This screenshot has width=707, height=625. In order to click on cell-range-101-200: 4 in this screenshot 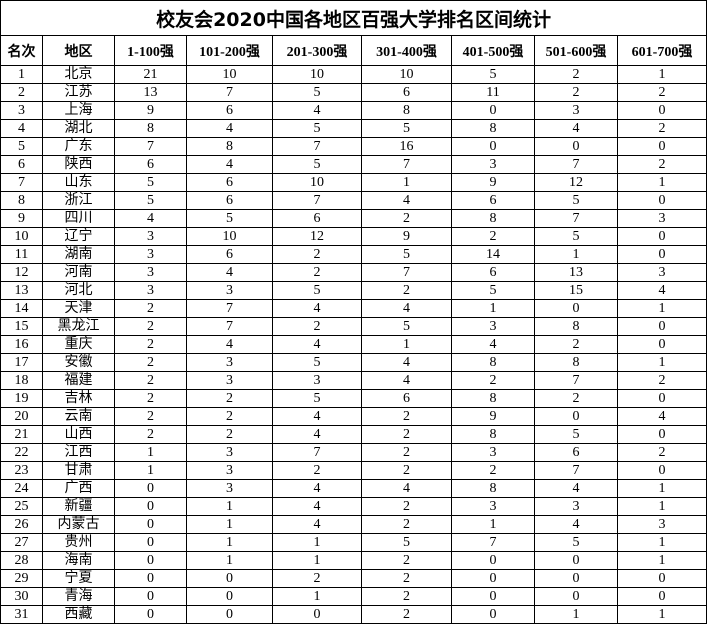, I will do `click(229, 344)`.